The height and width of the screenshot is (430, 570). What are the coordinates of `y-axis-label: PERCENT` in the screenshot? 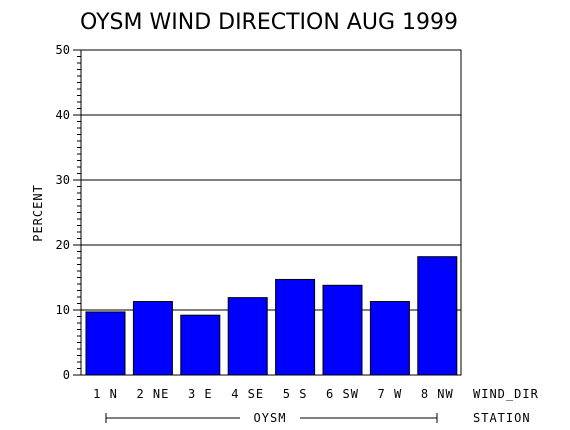 It's located at (38, 213).